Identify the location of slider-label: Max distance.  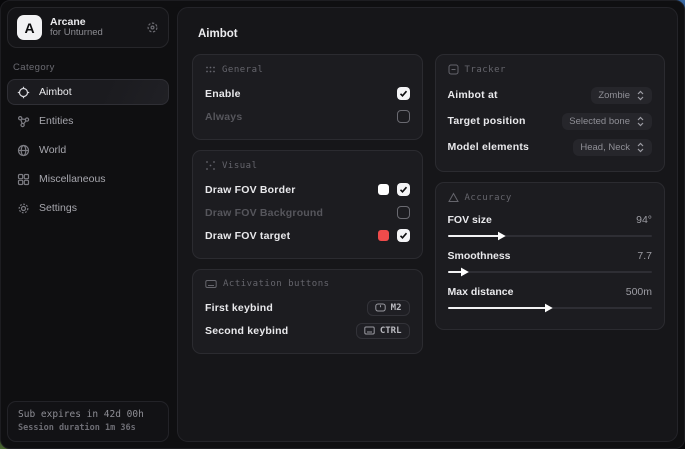
(480, 292).